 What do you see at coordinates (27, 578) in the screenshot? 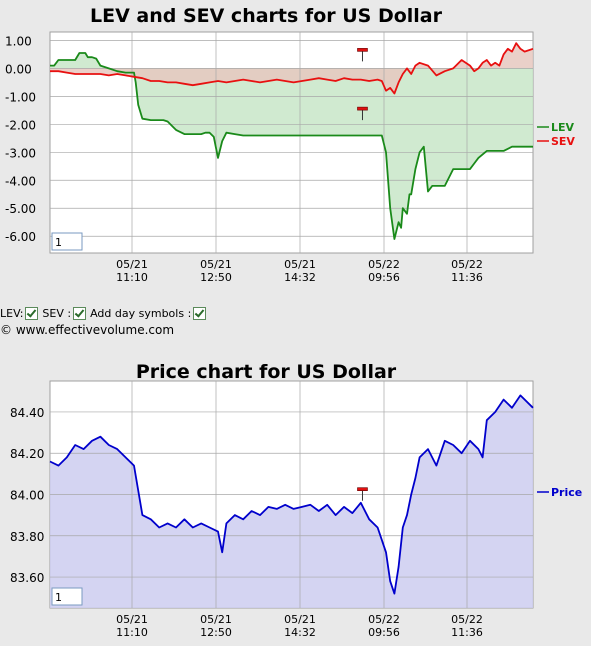
I see `y-tick-label: 83.60` at bounding box center [27, 578].